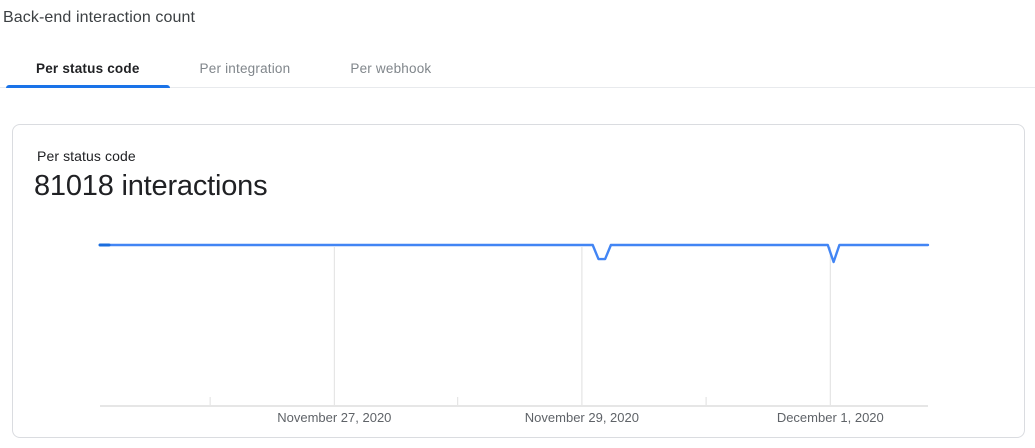 The image size is (1035, 448). Describe the element at coordinates (88, 69) in the screenshot. I see `tab-per-status-code: Per status code` at that location.